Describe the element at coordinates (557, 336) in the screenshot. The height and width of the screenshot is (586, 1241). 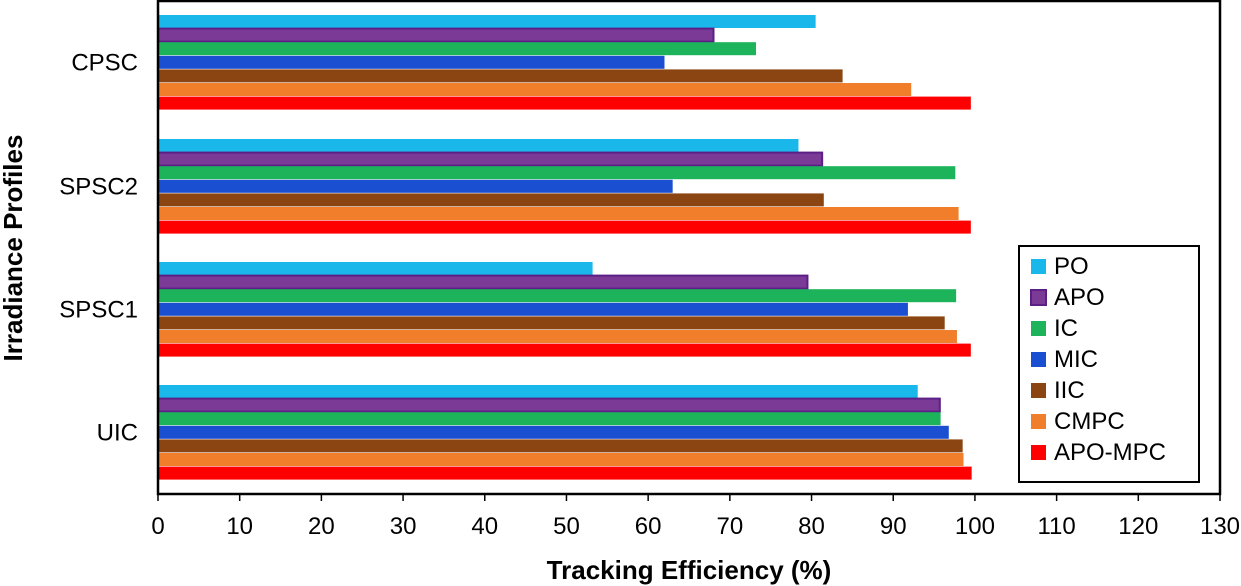
I see `bar-spsc1-cmpc` at that location.